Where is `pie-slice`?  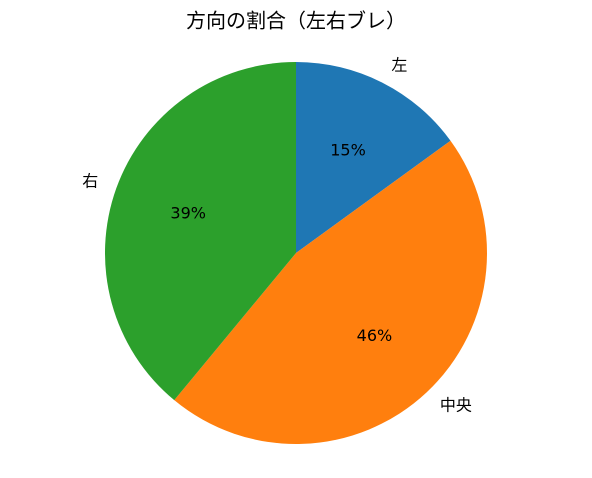
pie-slice is located at coordinates (373, 157).